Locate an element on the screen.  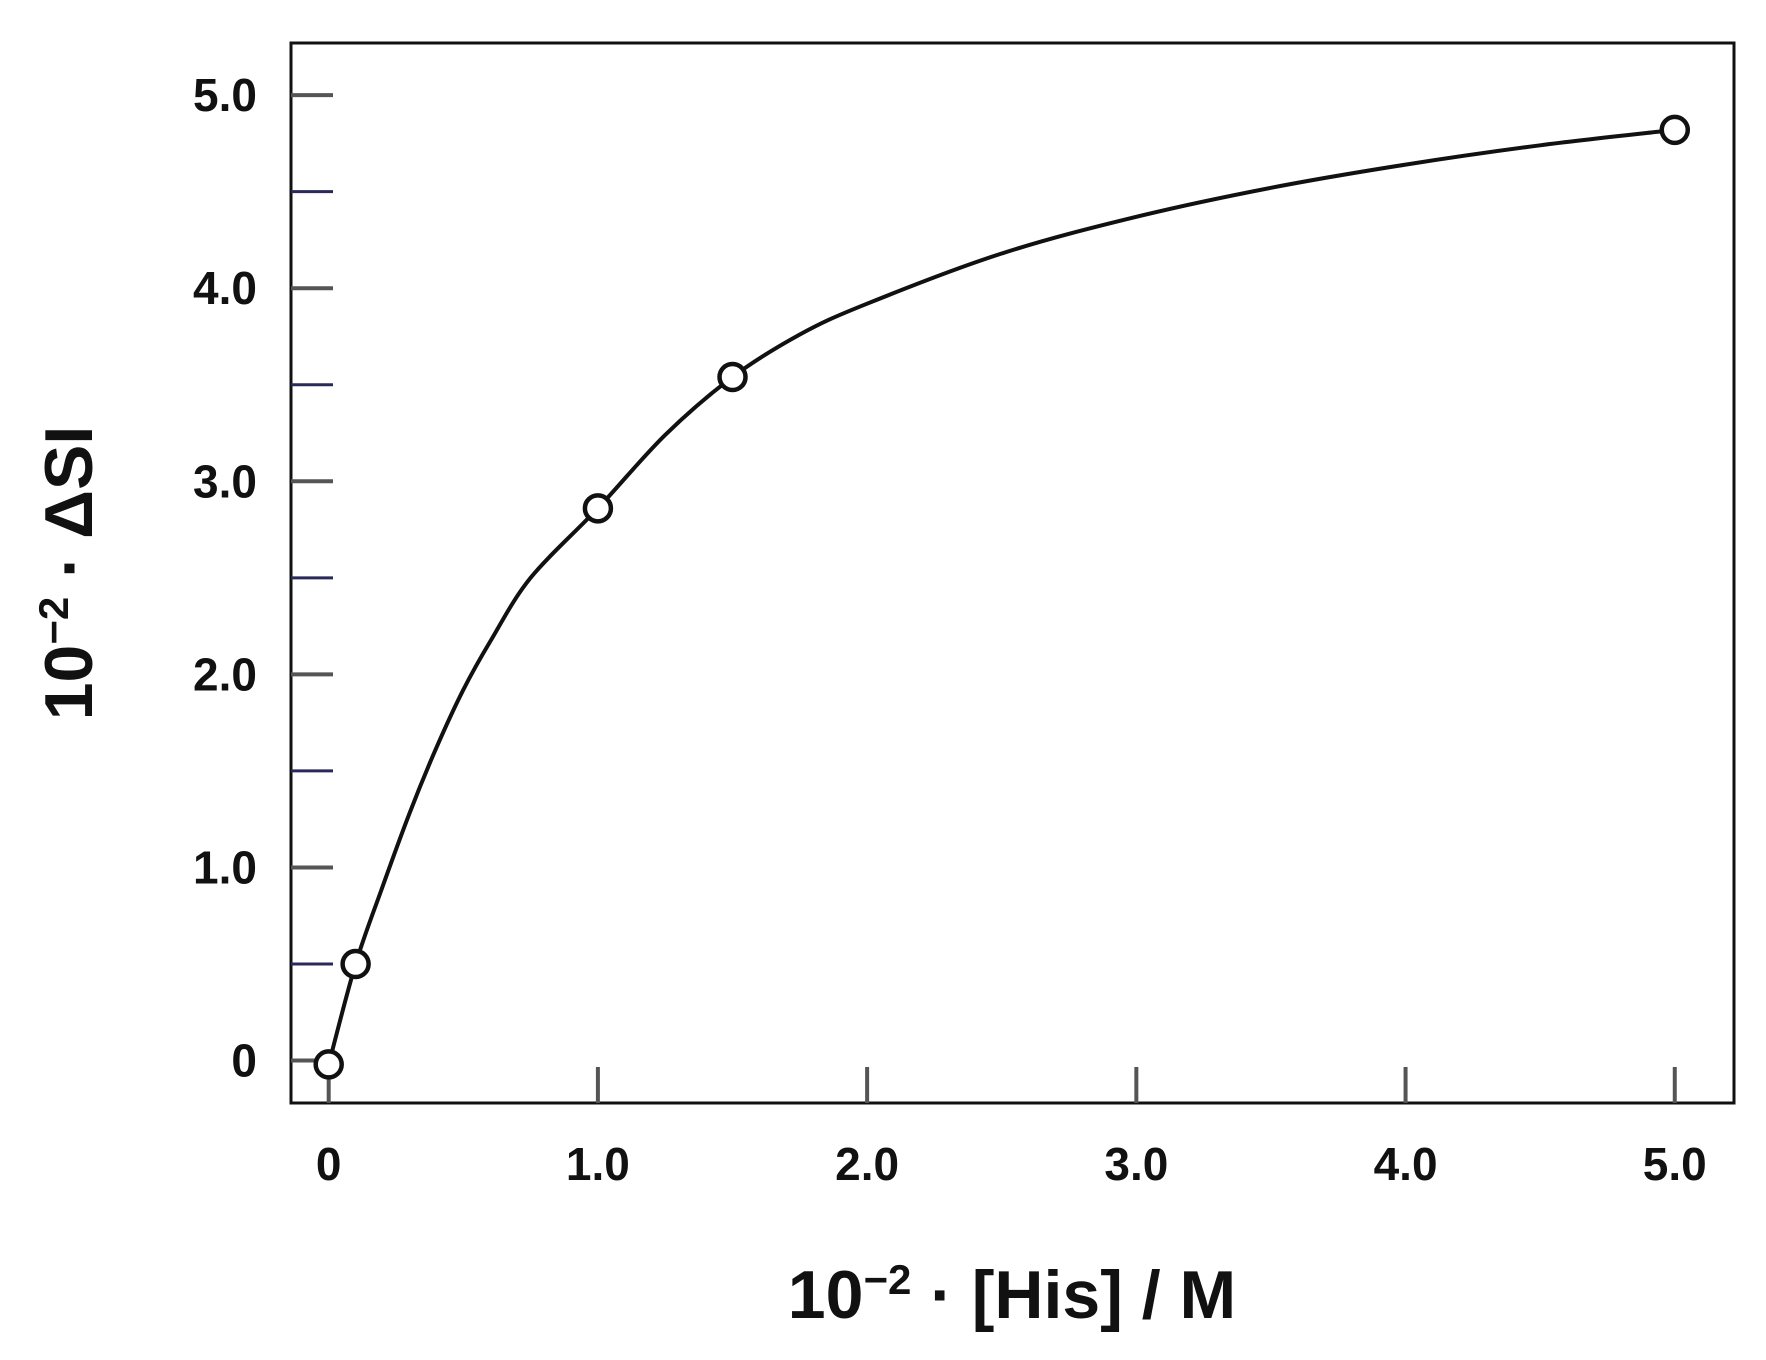
x-tick-label-5: 5.0 is located at coordinates (1675, 1164).